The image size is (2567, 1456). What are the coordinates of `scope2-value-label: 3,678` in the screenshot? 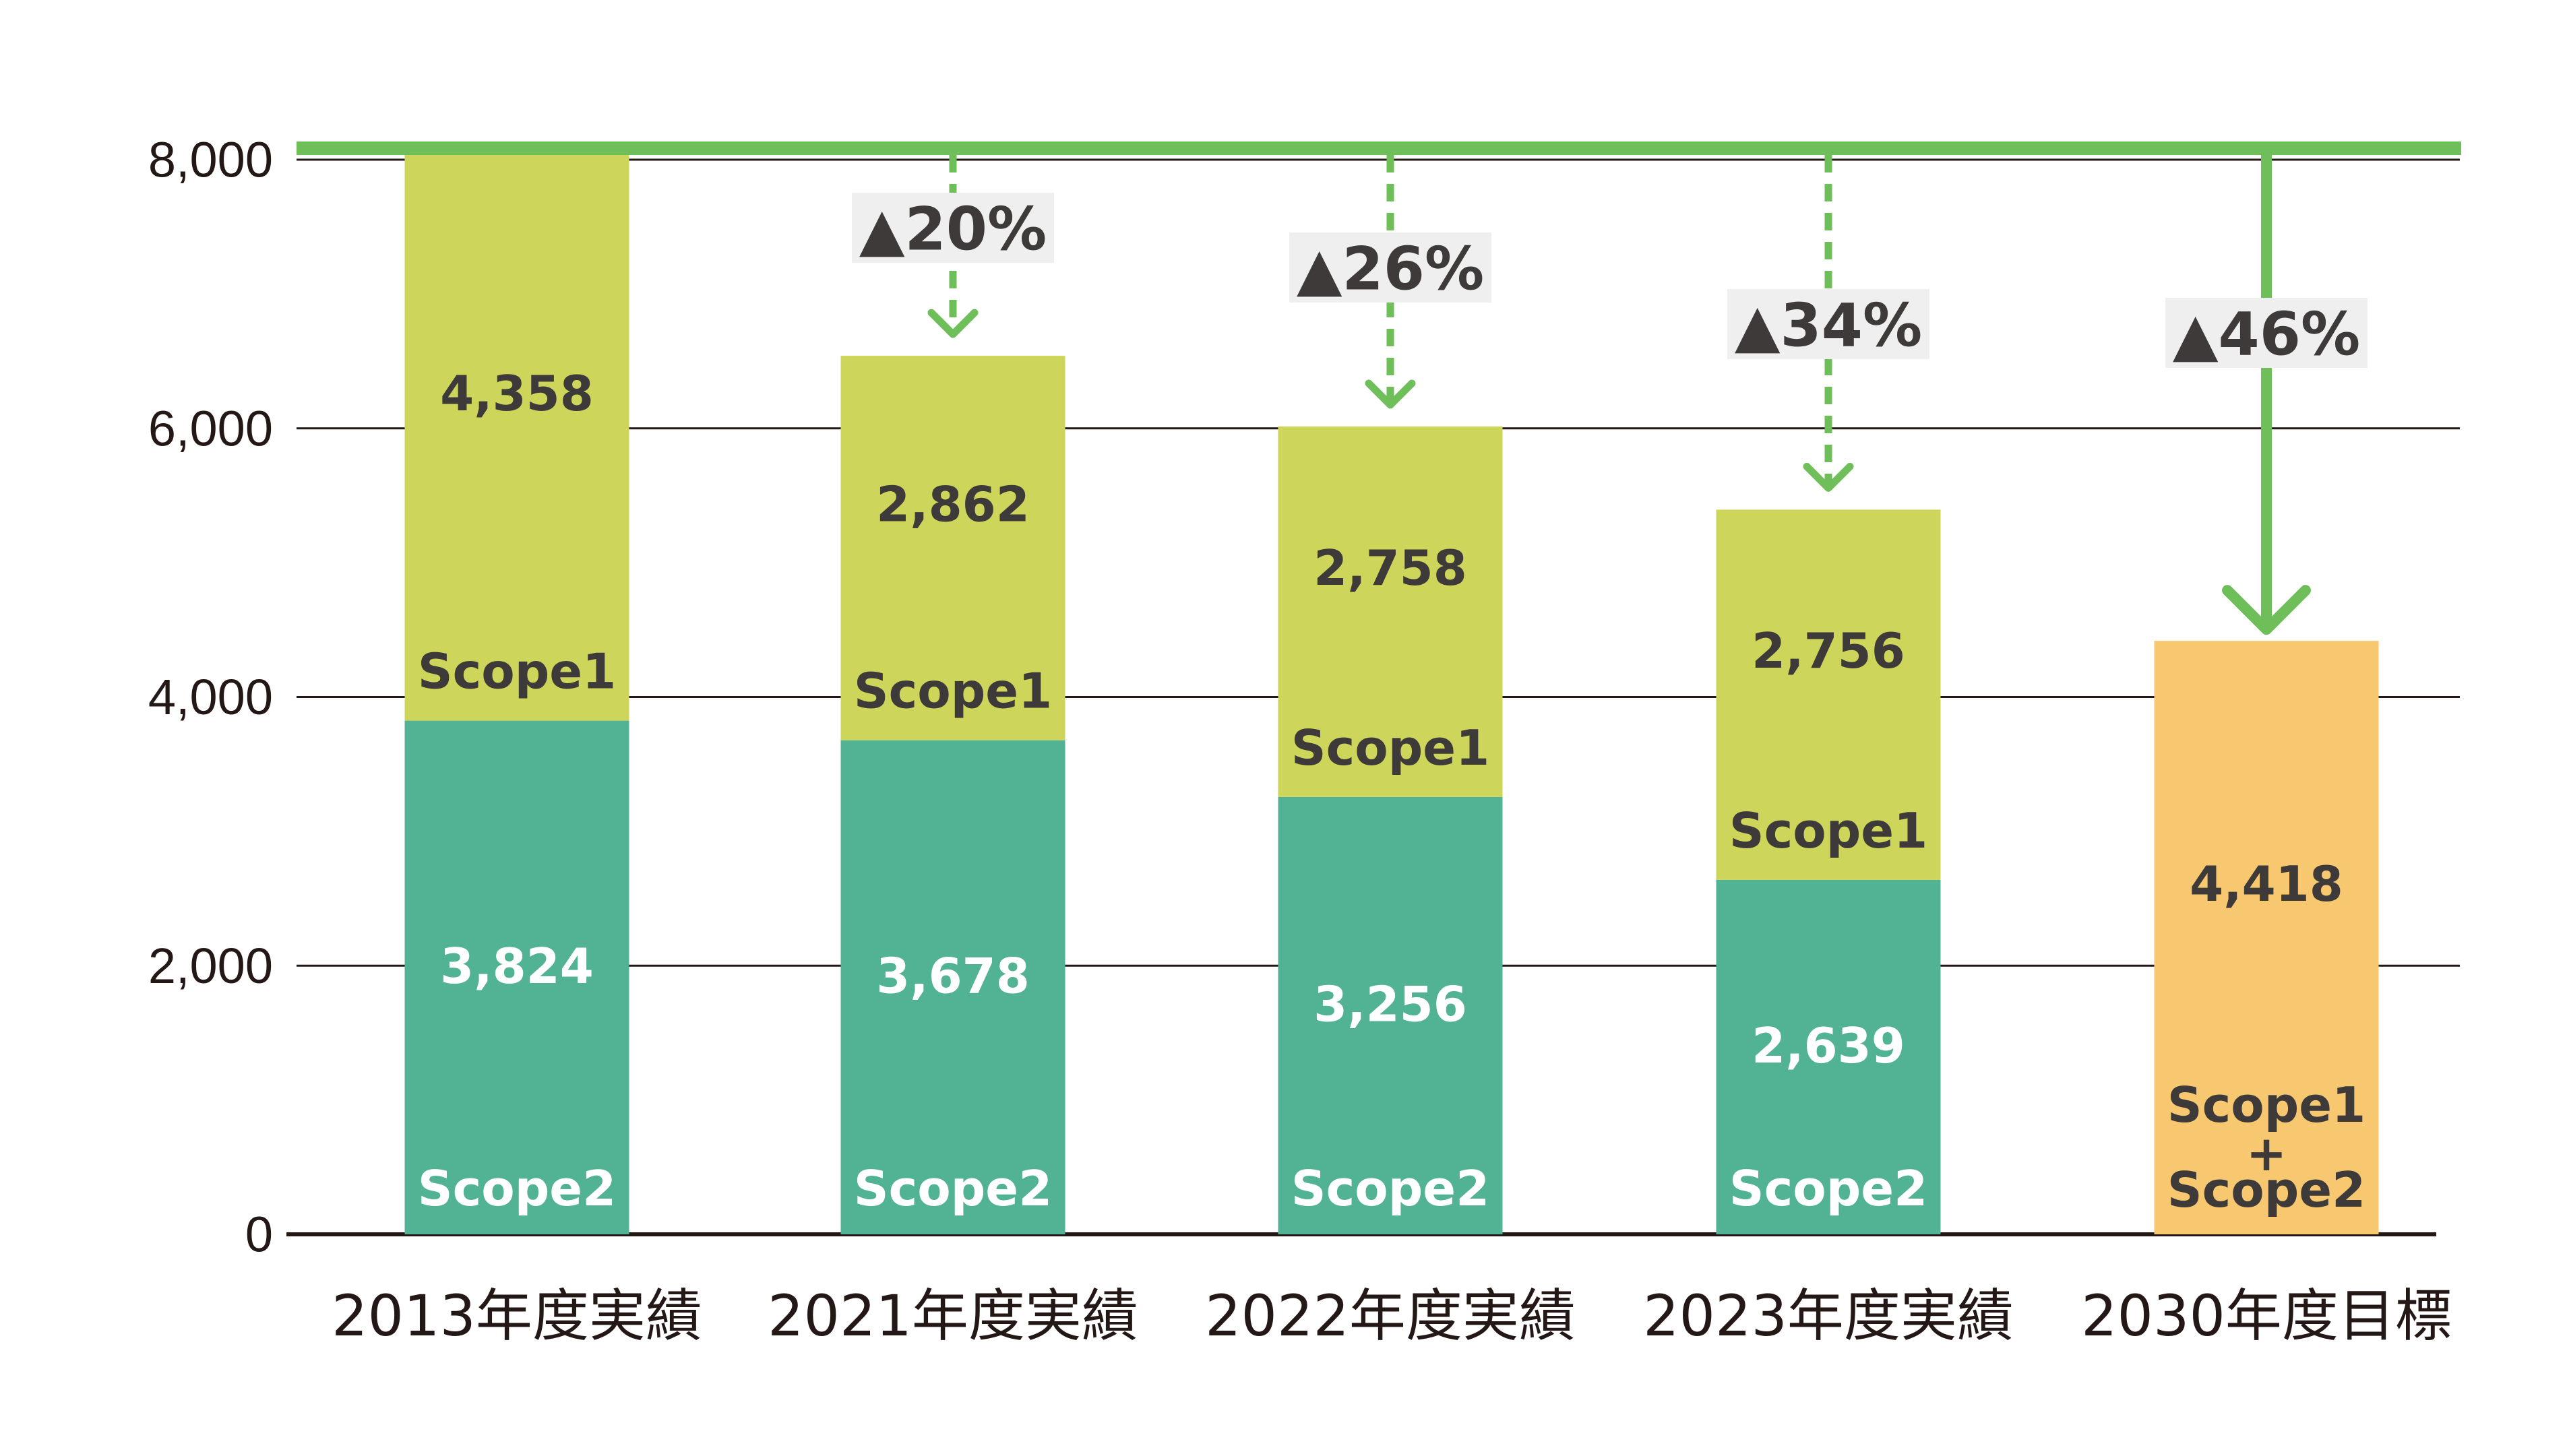 It's located at (953, 975).